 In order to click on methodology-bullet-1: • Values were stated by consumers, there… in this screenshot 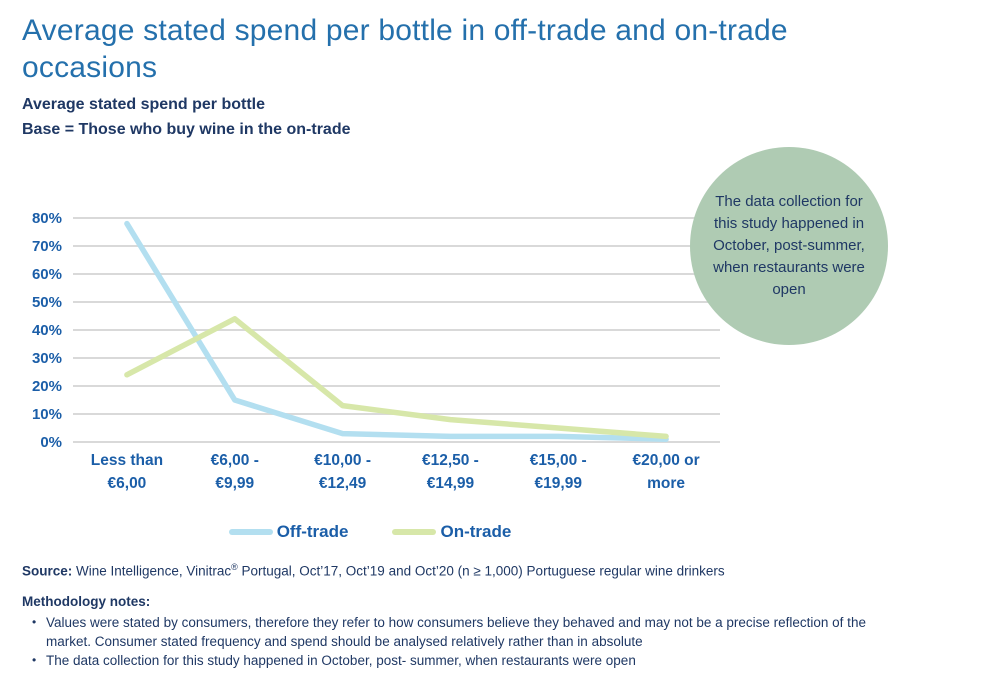, I will do `click(492, 632)`.